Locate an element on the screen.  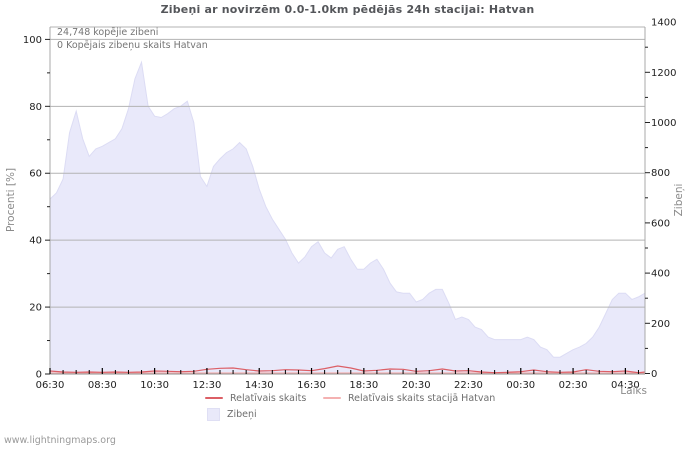
svg-text: 400 is located at coordinates (660, 274).